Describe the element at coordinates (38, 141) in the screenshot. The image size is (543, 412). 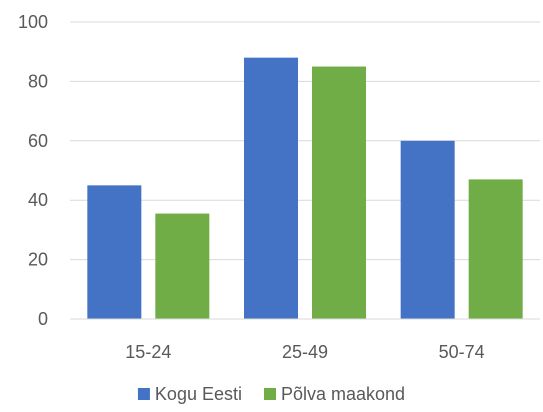
I see `y-tick-label: 60` at that location.